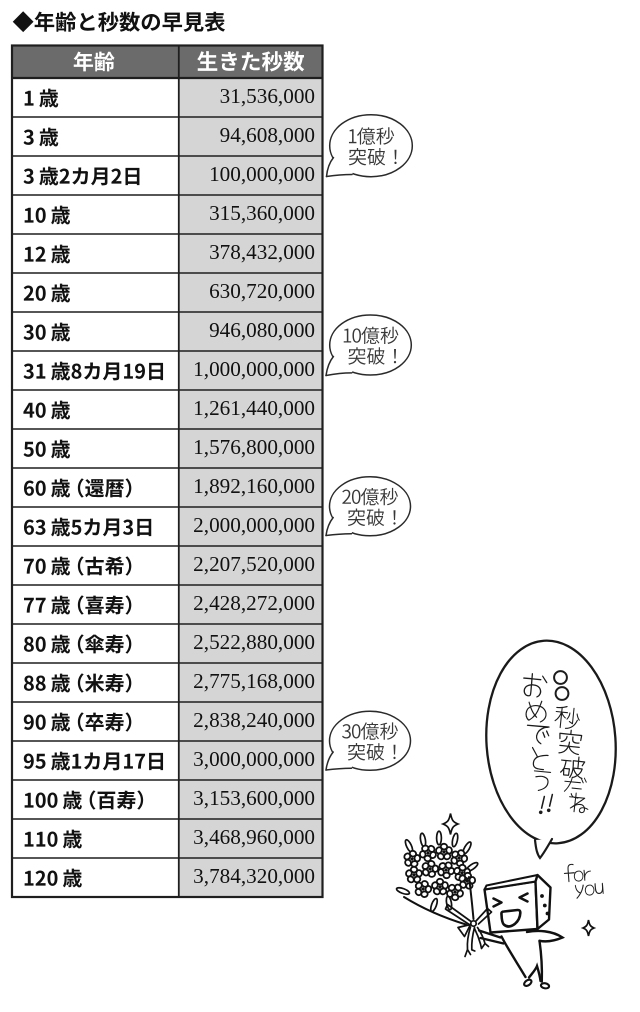 Image resolution: width=640 pixels, height=1012 pixels. Describe the element at coordinates (262, 330) in the screenshot. I see `svg-text: 946,080,000` at that location.